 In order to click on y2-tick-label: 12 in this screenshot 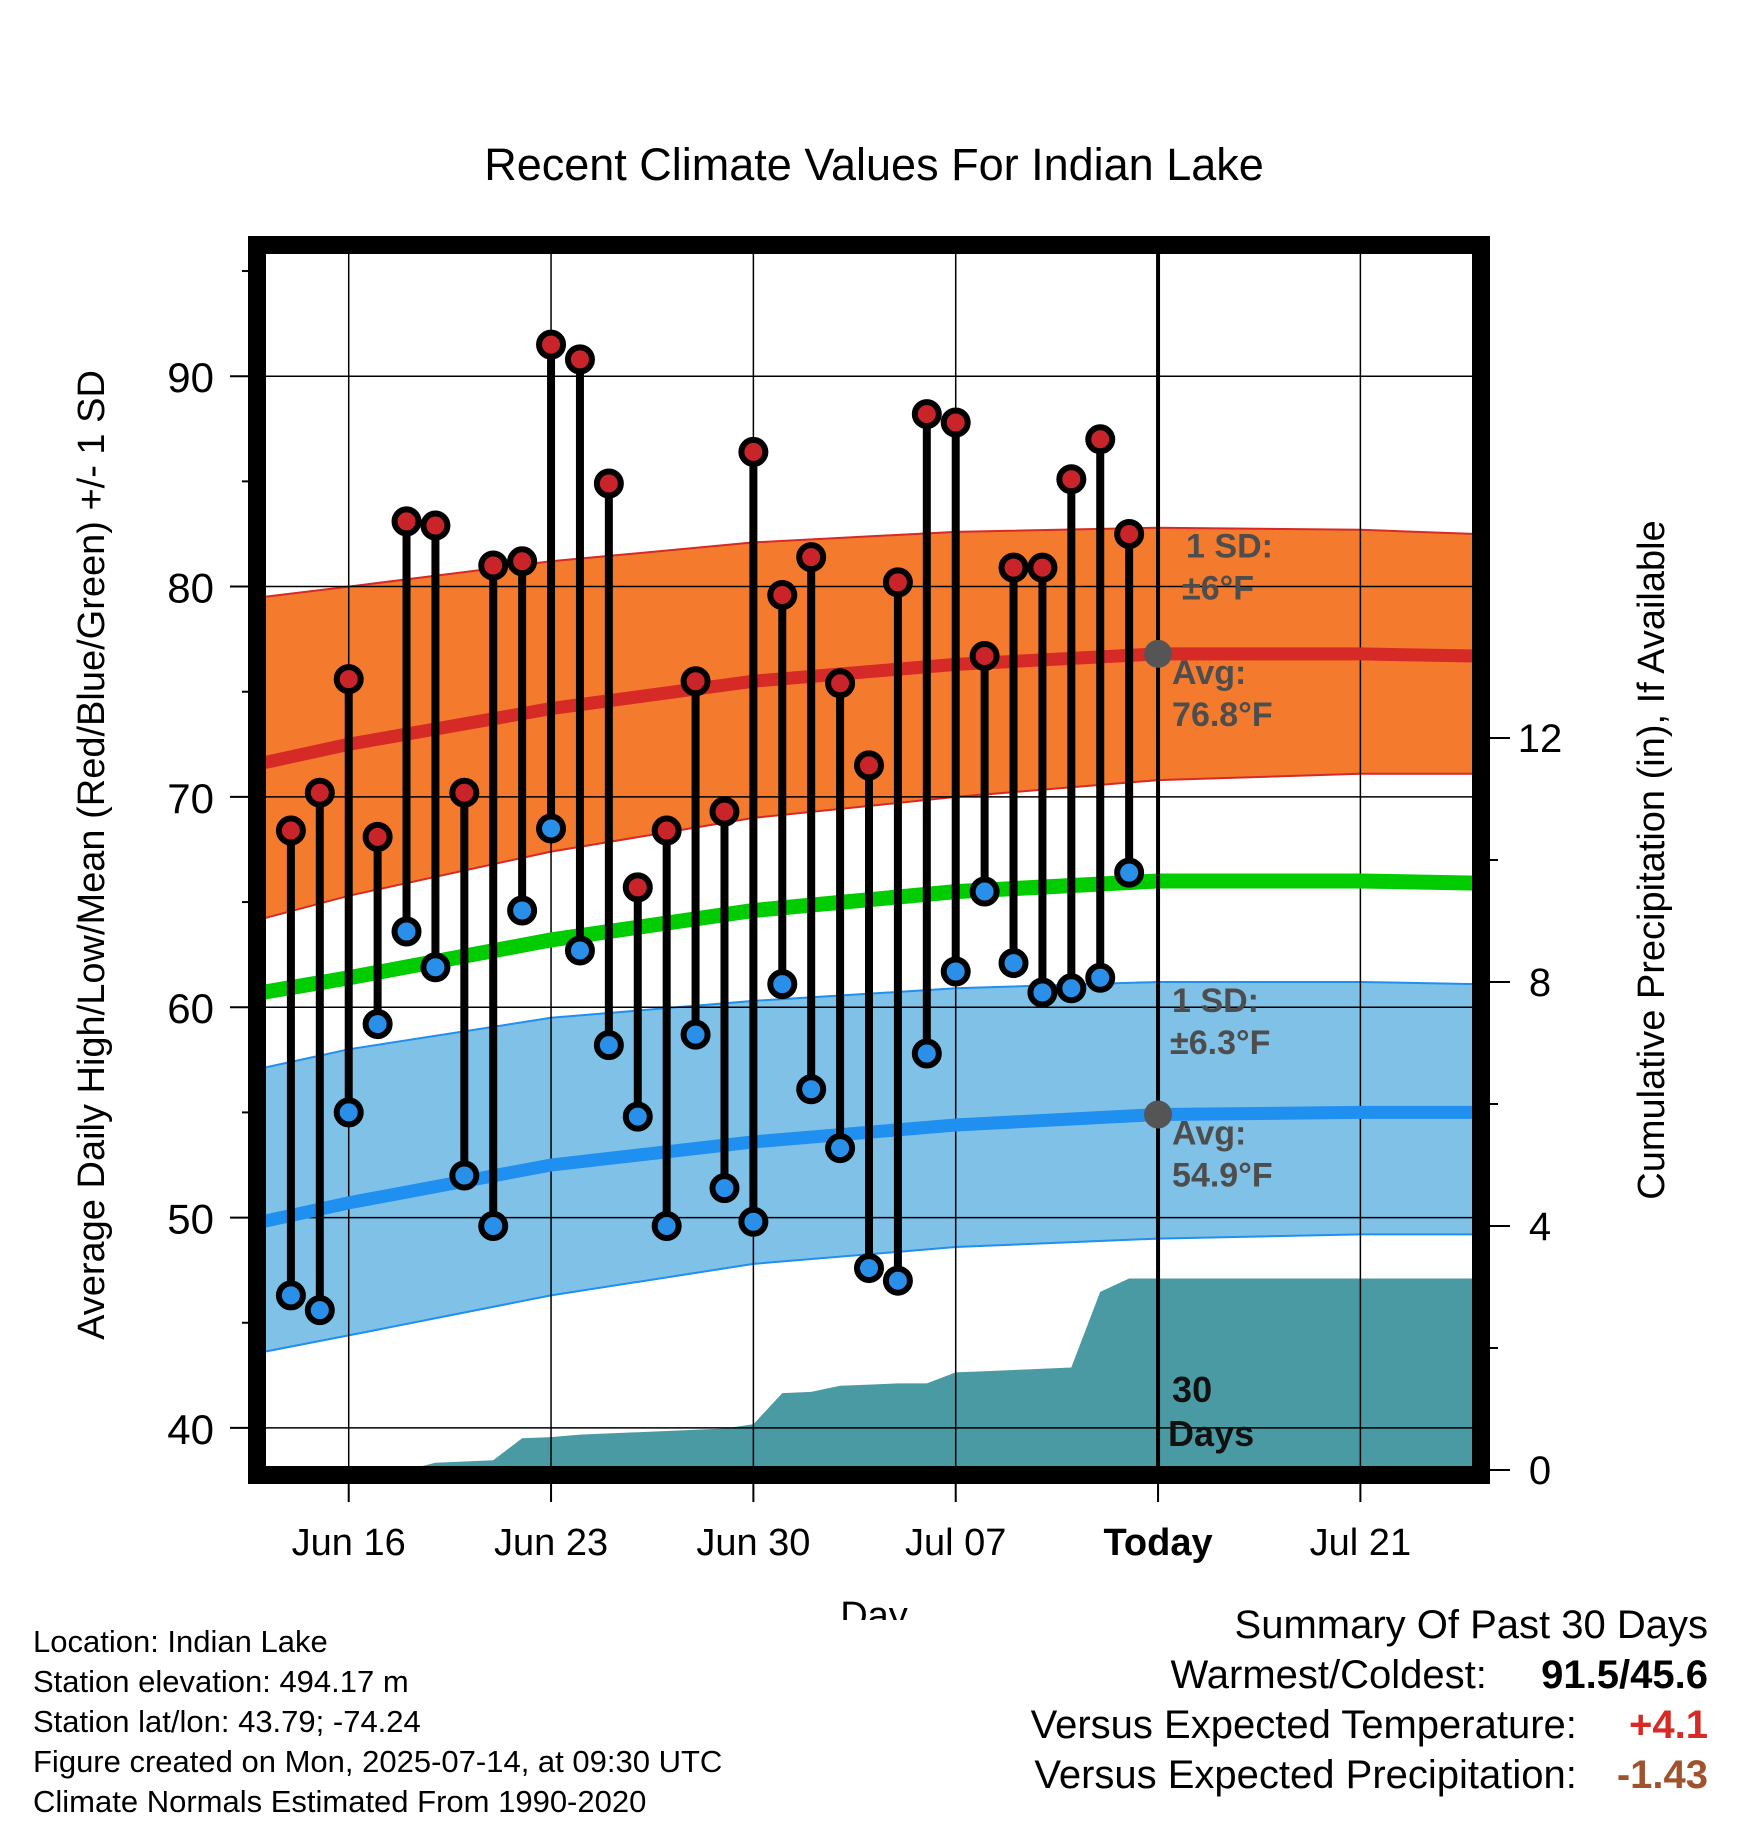, I will do `click(1540, 739)`.